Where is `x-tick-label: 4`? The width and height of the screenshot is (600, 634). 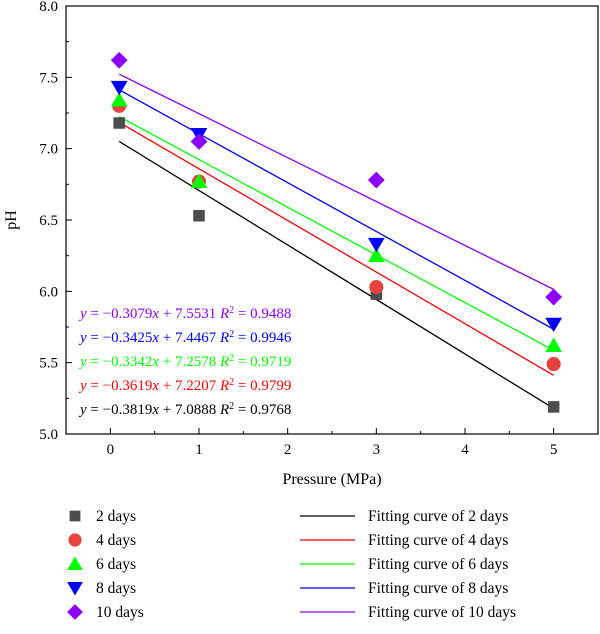
x-tick-label: 4 is located at coordinates (465, 450).